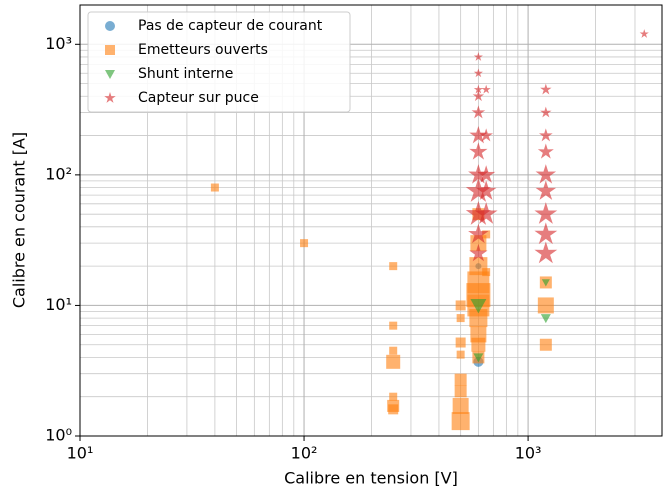  Describe the element at coordinates (58, 435) in the screenshot. I see `y-tick-label: 10⁰` at that location.